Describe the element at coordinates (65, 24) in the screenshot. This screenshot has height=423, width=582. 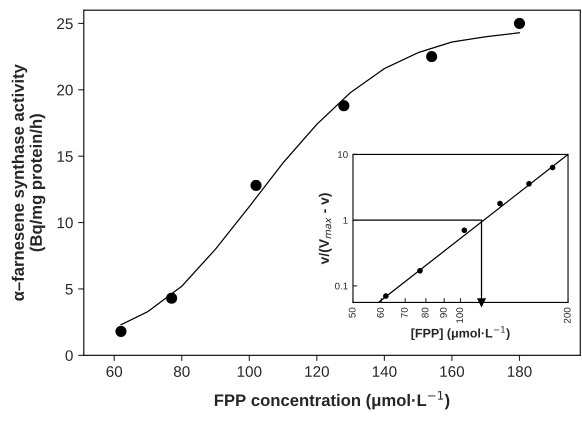
I see `y-tick-label: 25` at that location.